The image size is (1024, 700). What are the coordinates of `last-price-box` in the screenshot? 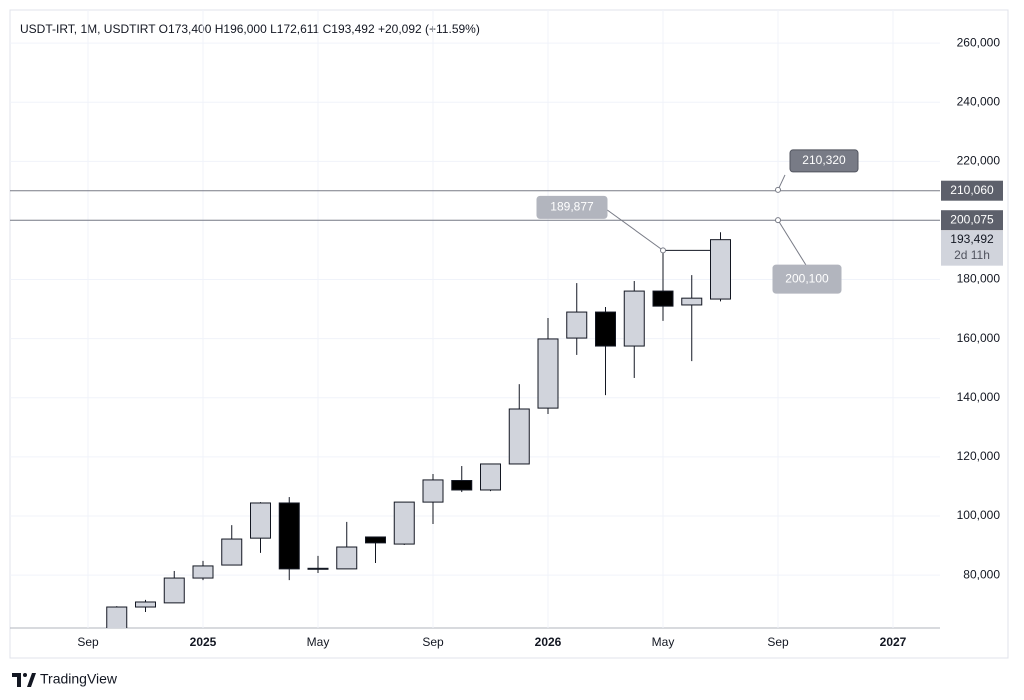 It's located at (972, 248).